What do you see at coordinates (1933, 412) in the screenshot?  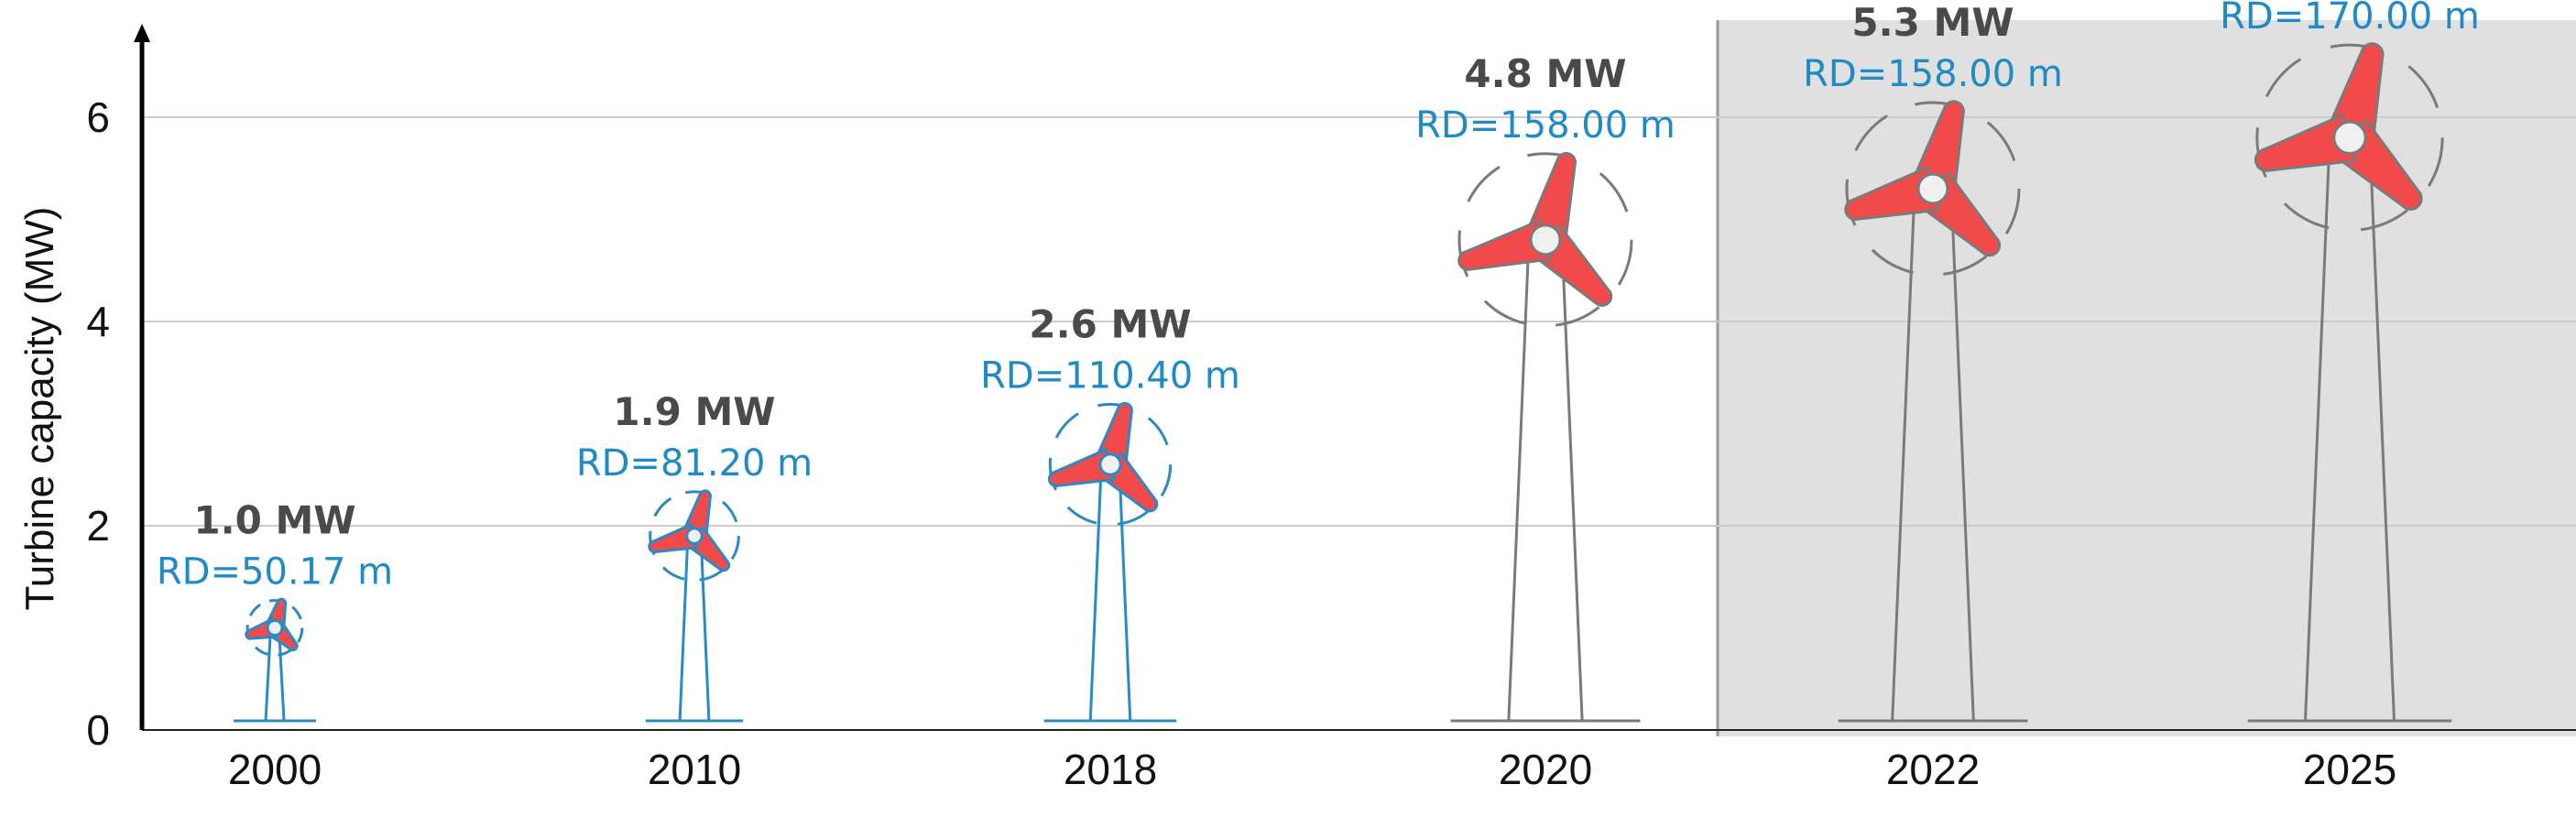 I see `turbine-2022` at bounding box center [1933, 412].